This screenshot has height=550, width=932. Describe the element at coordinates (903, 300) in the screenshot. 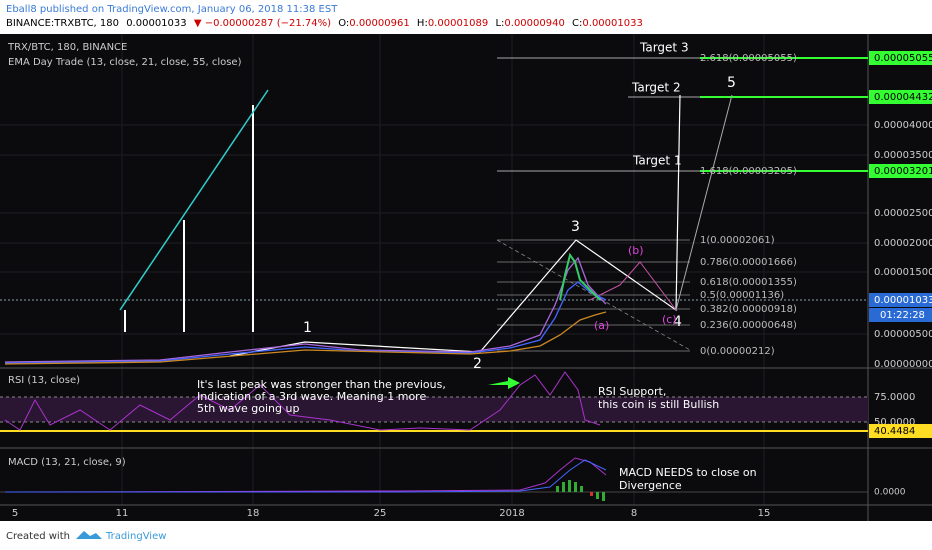

I see `label: 0.00001033` at that location.